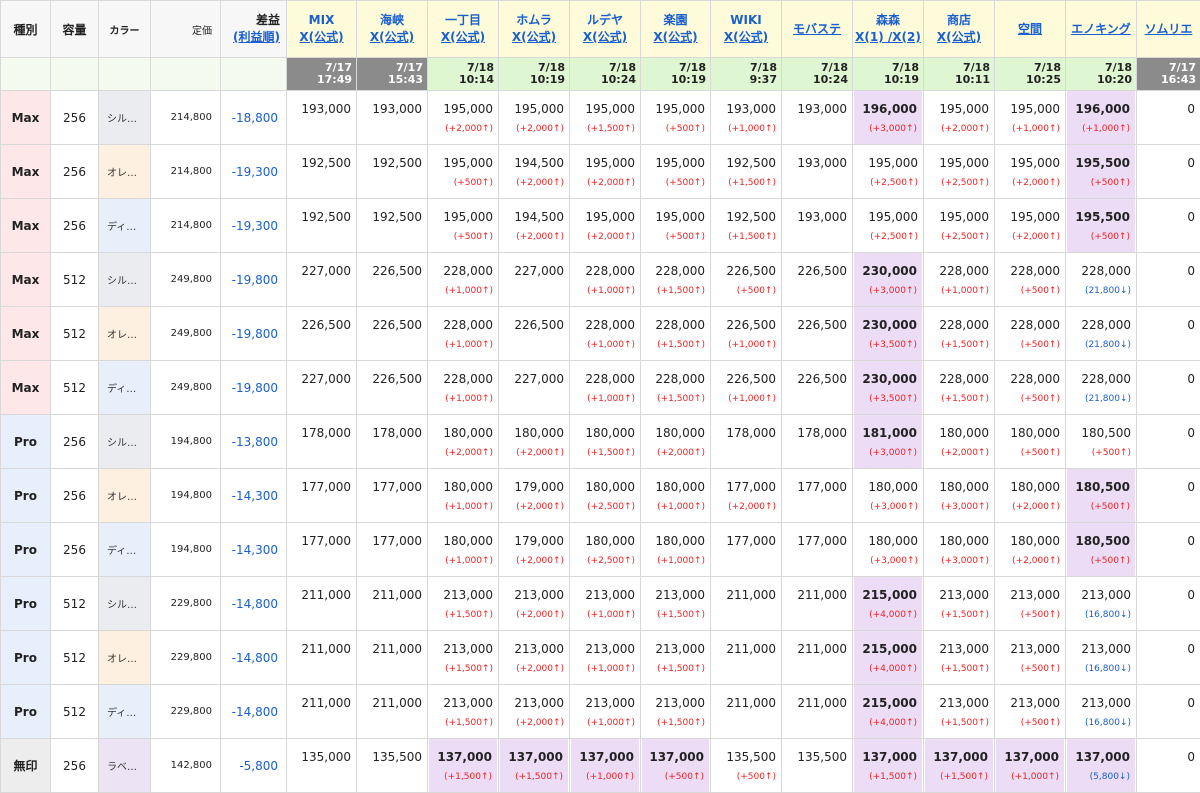 The image size is (1200, 793). I want to click on buyback-price-cell: 195,000(+2,000↑), so click(605, 172).